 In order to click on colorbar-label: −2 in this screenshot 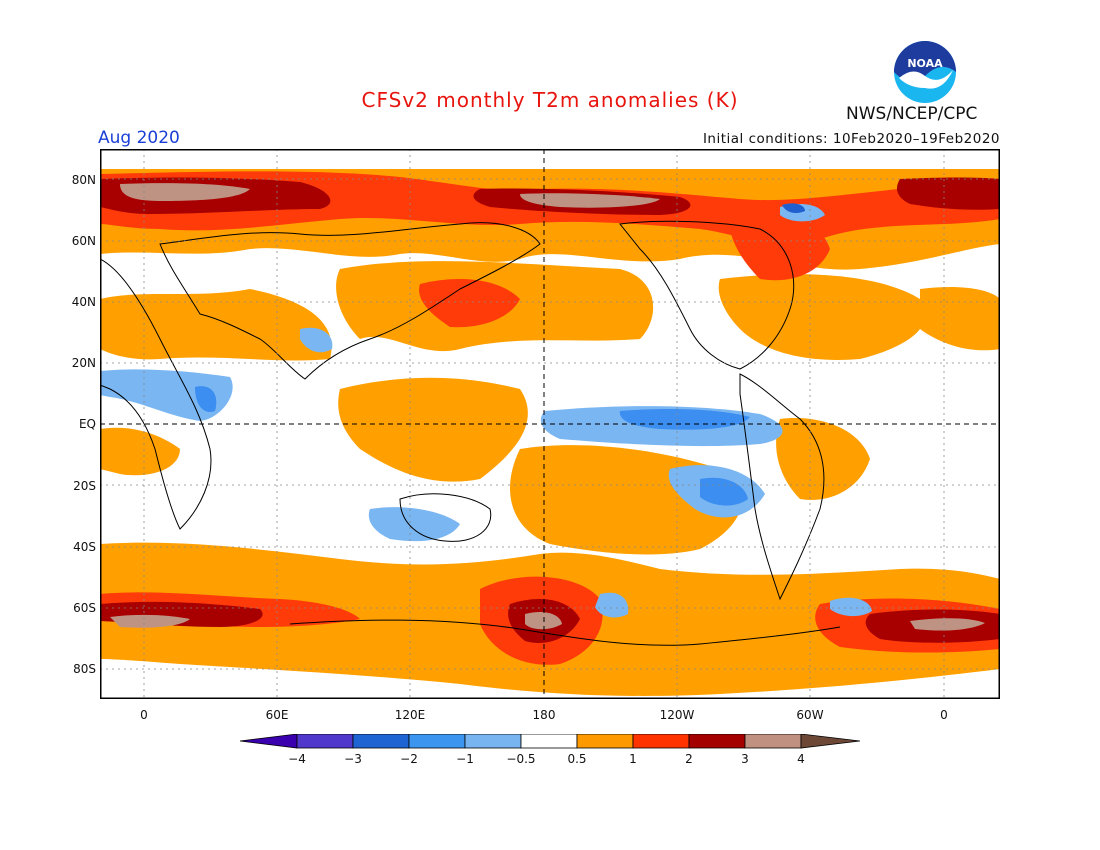, I will do `click(409, 759)`.